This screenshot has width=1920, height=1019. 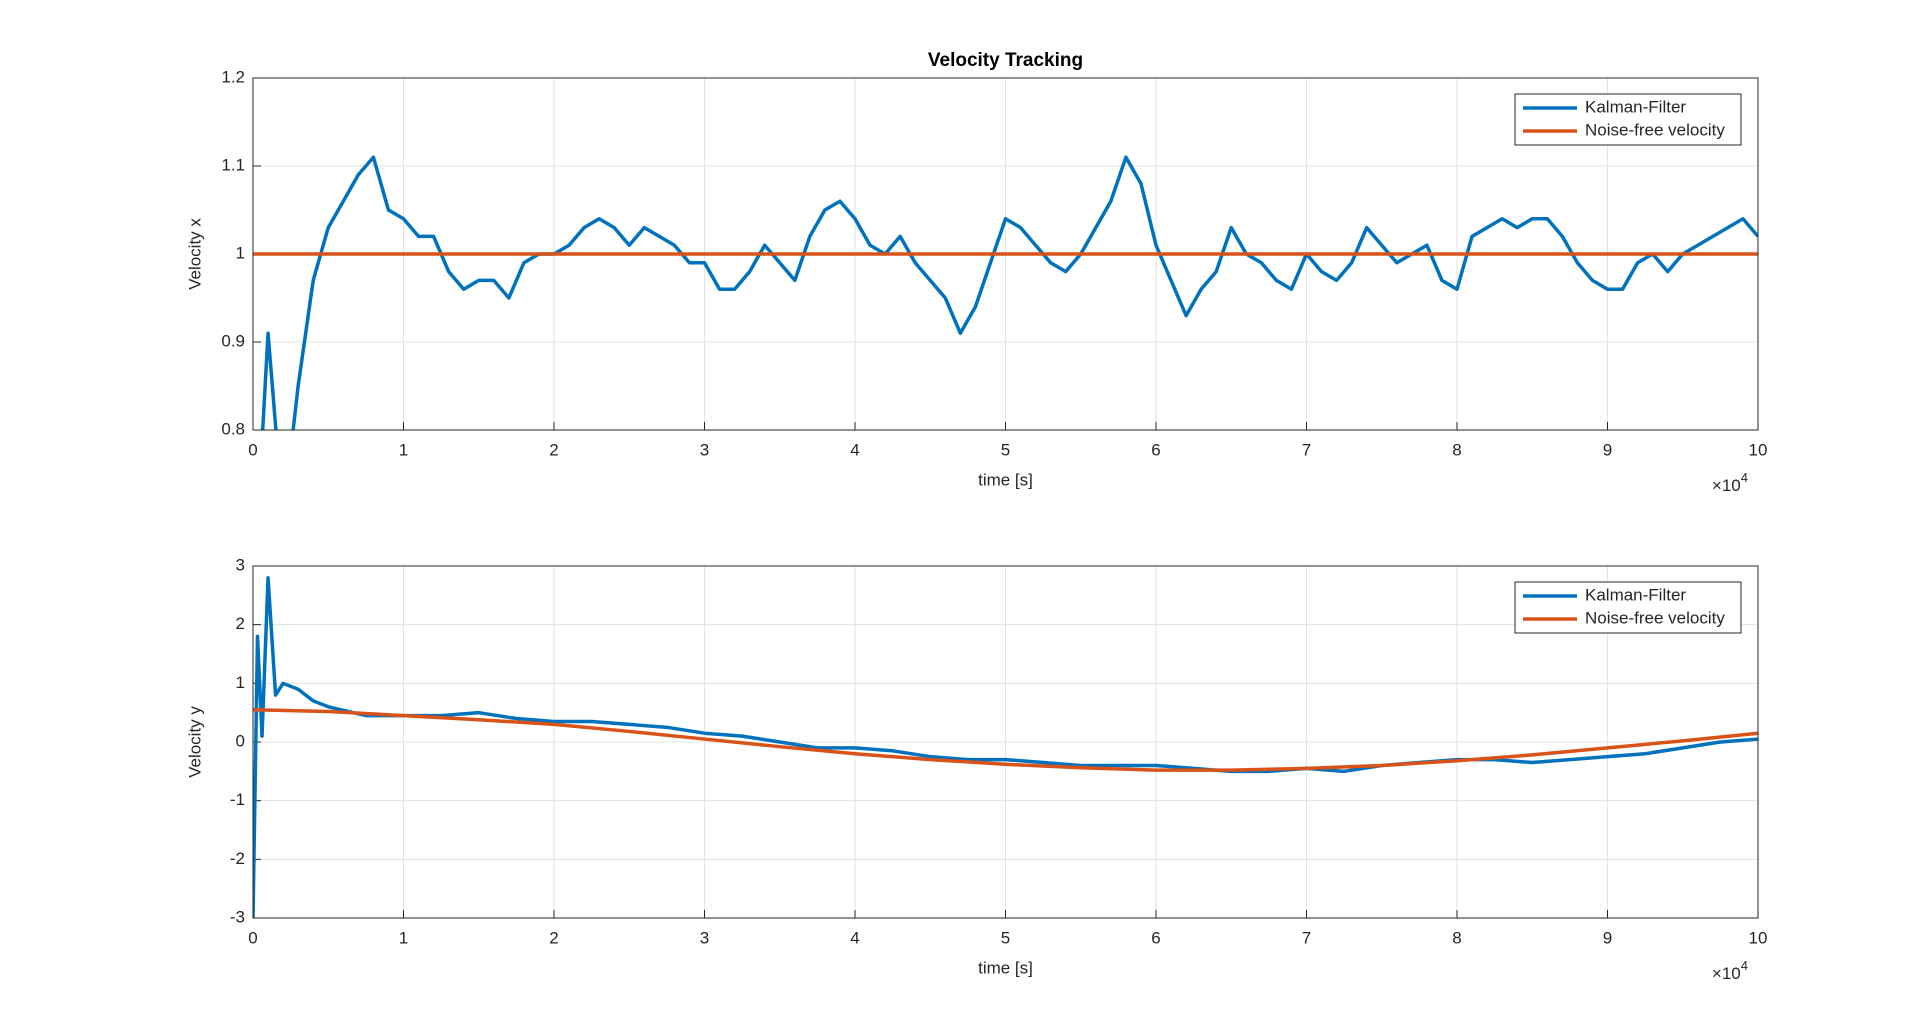 What do you see at coordinates (240, 740) in the screenshot?
I see `y-tick-label: 0` at bounding box center [240, 740].